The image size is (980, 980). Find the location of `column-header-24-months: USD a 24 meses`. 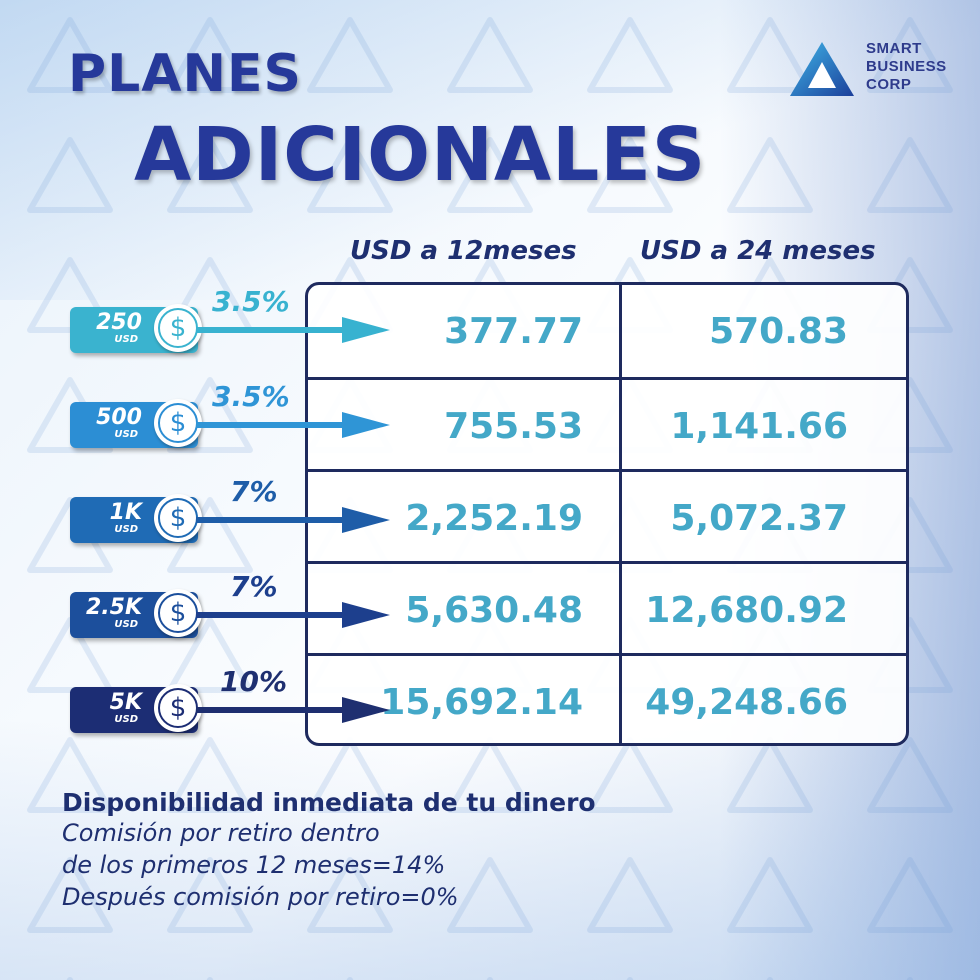

column-header-24-months: USD a 24 meses is located at coordinates (758, 251).